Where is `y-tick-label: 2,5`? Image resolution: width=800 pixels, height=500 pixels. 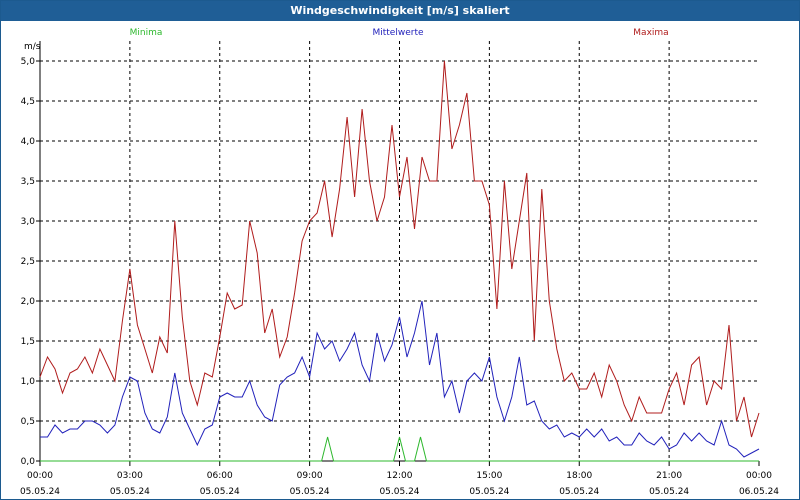
y-tick-label: 2,5 is located at coordinates (28, 262).